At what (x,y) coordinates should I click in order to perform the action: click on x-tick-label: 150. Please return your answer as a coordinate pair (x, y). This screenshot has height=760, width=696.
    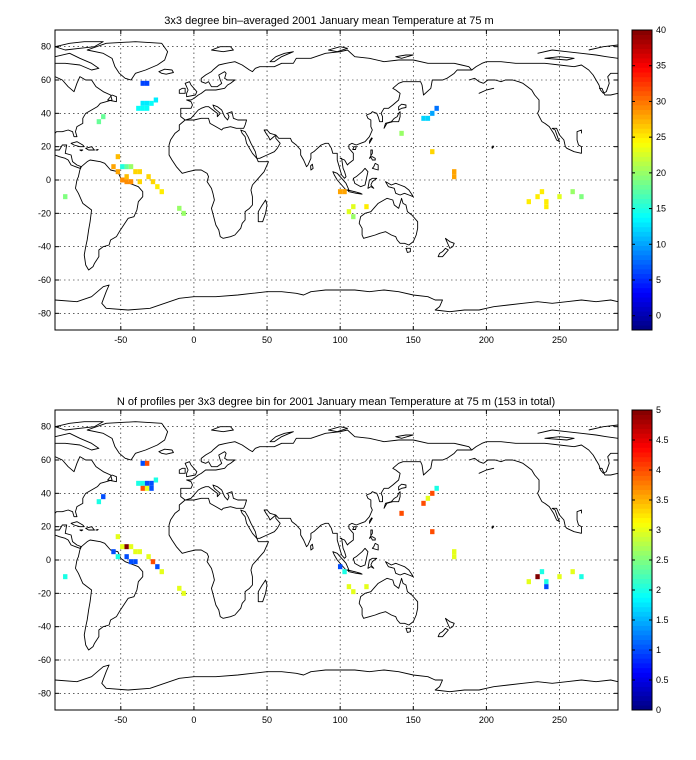
    Looking at the image, I should click on (413, 720).